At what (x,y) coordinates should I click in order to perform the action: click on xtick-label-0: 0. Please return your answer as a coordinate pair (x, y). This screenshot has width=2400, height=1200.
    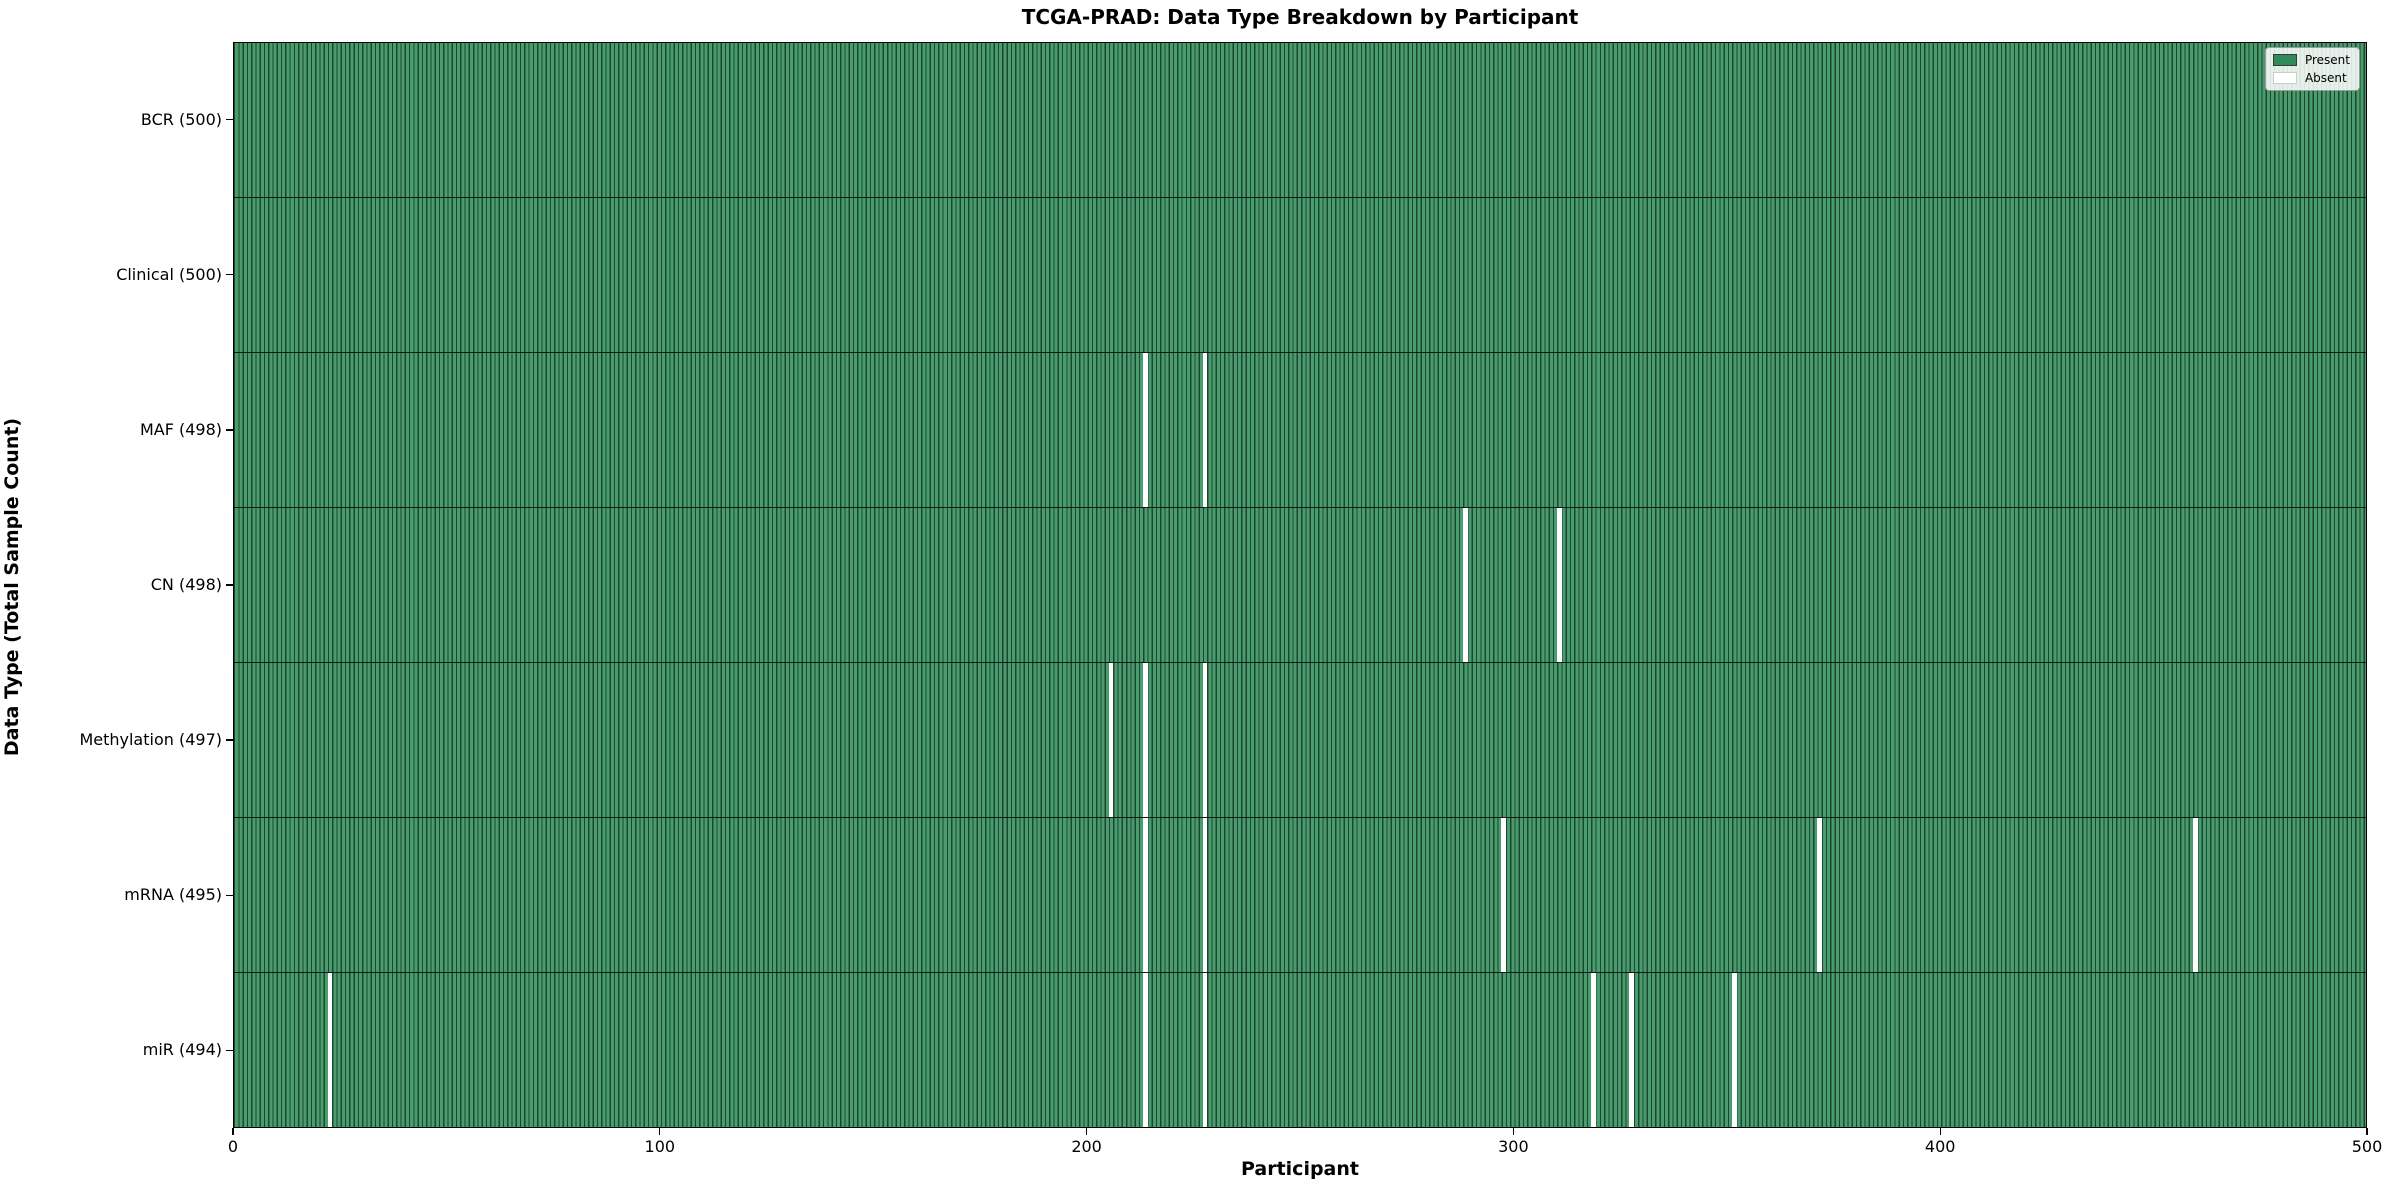
    Looking at the image, I should click on (233, 1146).